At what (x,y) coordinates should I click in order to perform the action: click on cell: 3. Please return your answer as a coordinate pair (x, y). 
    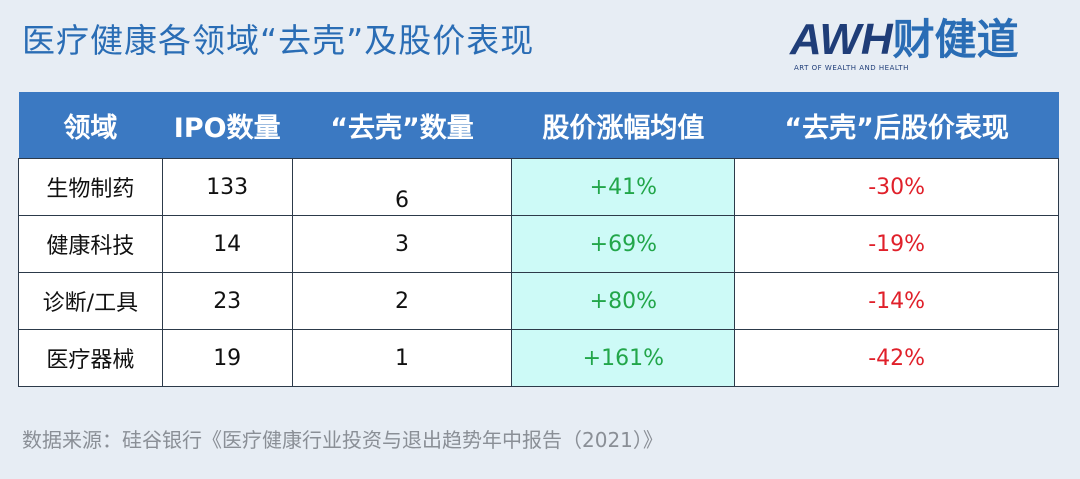
    Looking at the image, I should click on (402, 244).